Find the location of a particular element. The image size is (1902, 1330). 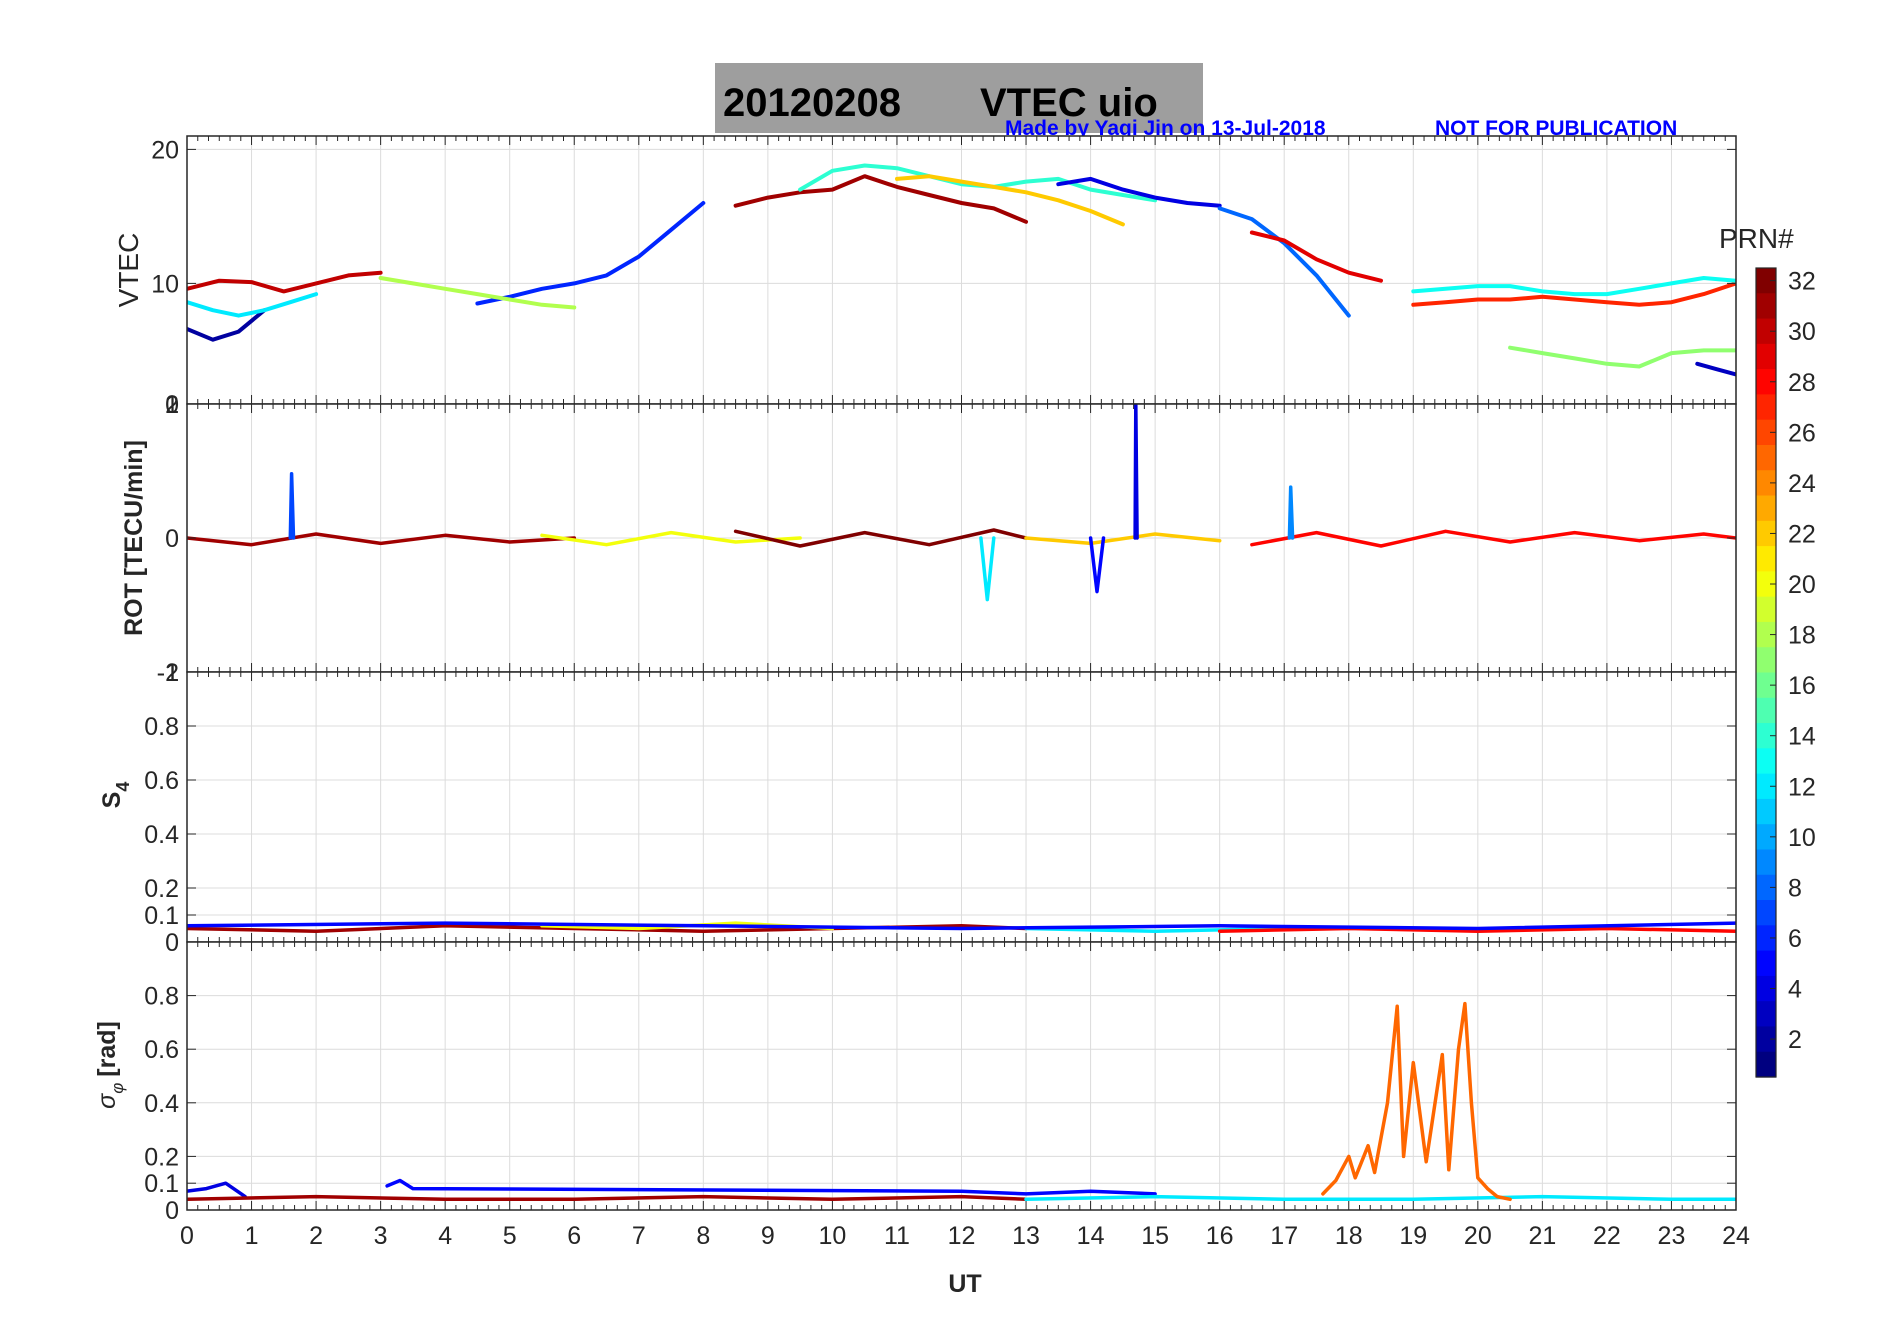

rot-ylabel: ROT [TECU/min] is located at coordinates (134, 538).